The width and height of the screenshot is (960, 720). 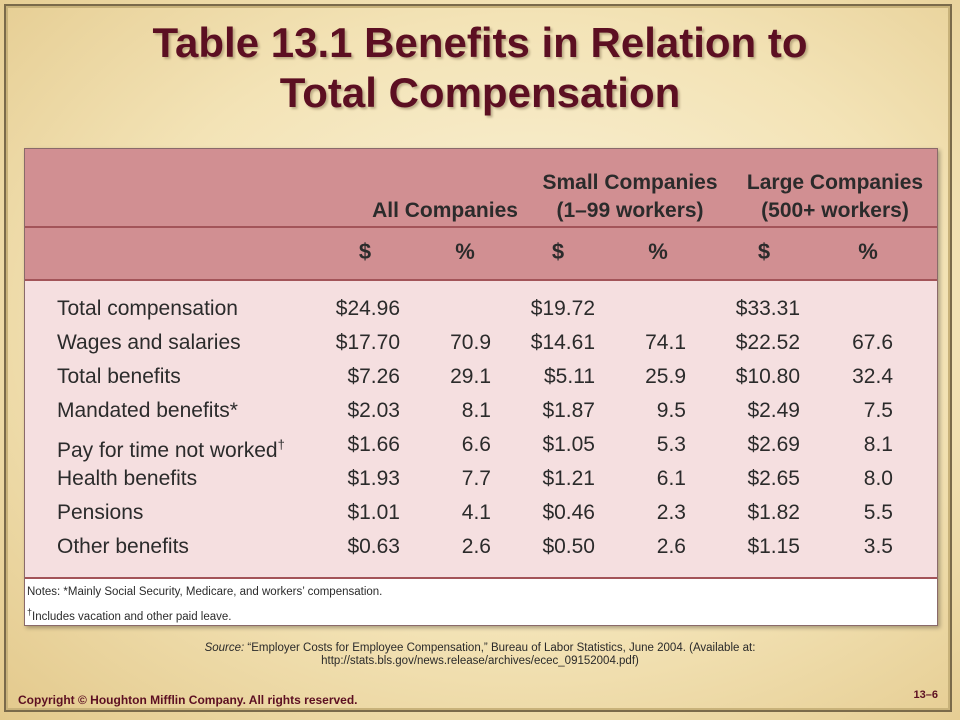 What do you see at coordinates (119, 377) in the screenshot?
I see `row-label: Total benefits` at bounding box center [119, 377].